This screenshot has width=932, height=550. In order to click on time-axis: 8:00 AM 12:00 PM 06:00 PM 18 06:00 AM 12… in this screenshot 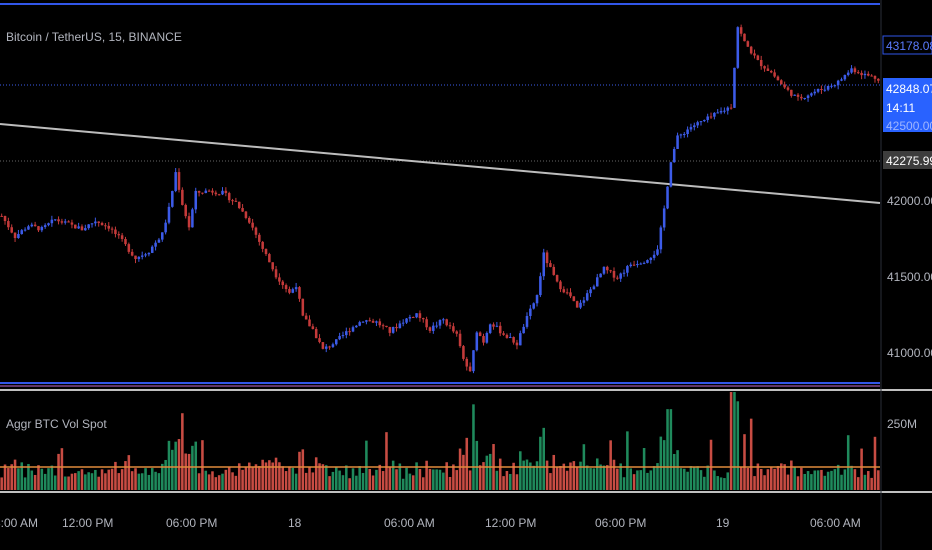, I will do `click(430, 523)`.